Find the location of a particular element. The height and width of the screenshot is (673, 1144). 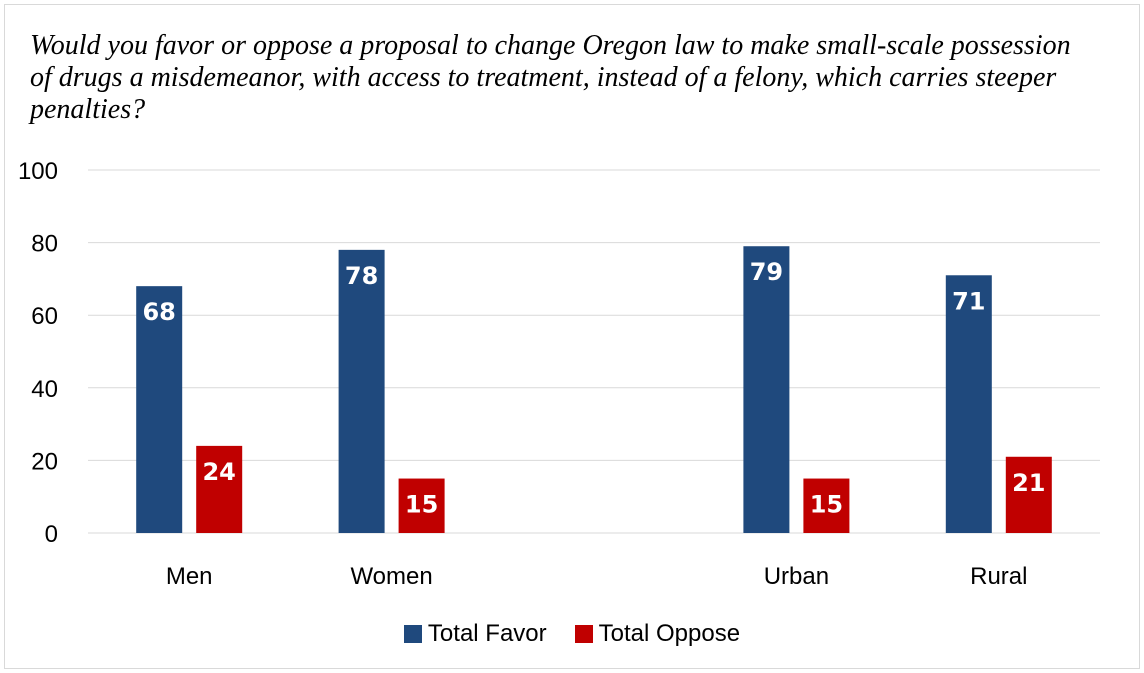

data-label-men-total-favor: 68 is located at coordinates (158, 312).